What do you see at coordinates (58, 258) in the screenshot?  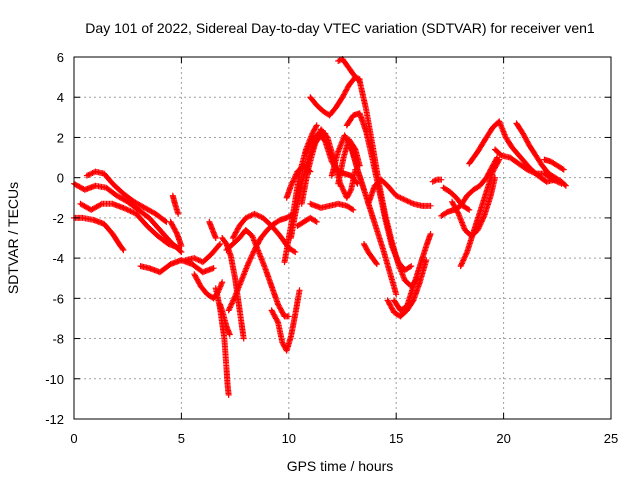 I see `y-tick-label: -4` at bounding box center [58, 258].